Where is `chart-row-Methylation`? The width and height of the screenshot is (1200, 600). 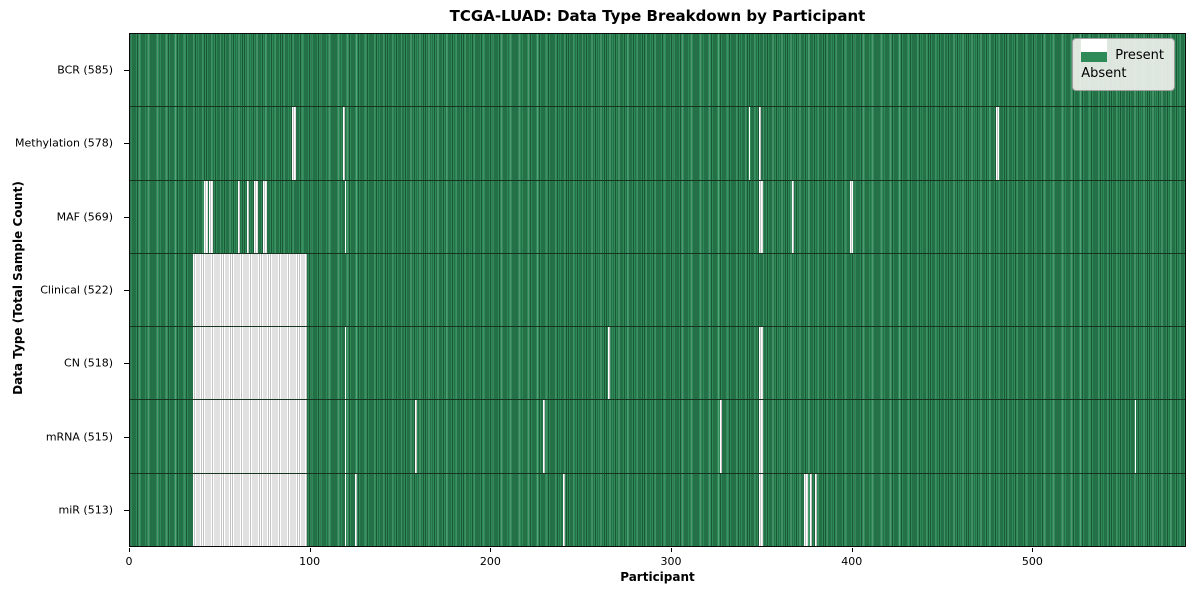 chart-row-Methylation is located at coordinates (657, 144).